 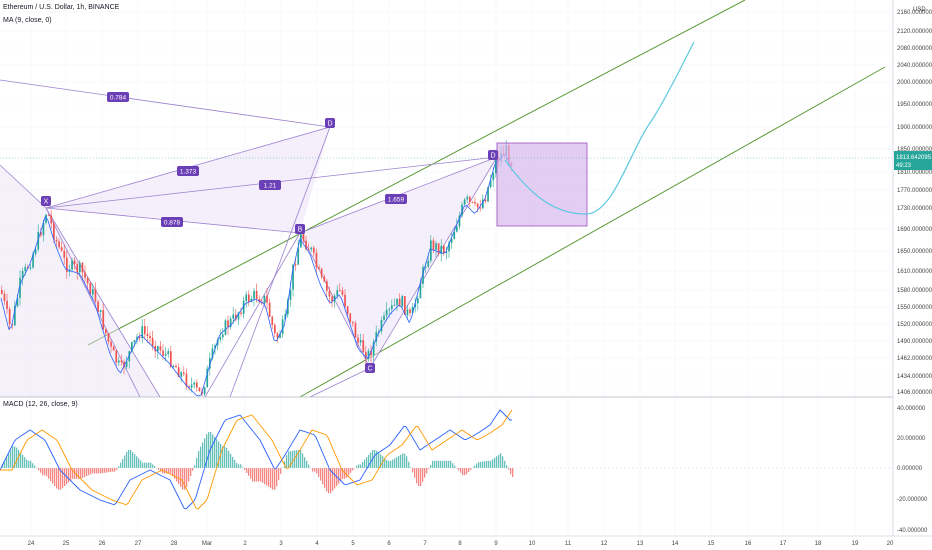 I want to click on ma-legend: MA (9, close, 0), so click(x=27, y=20).